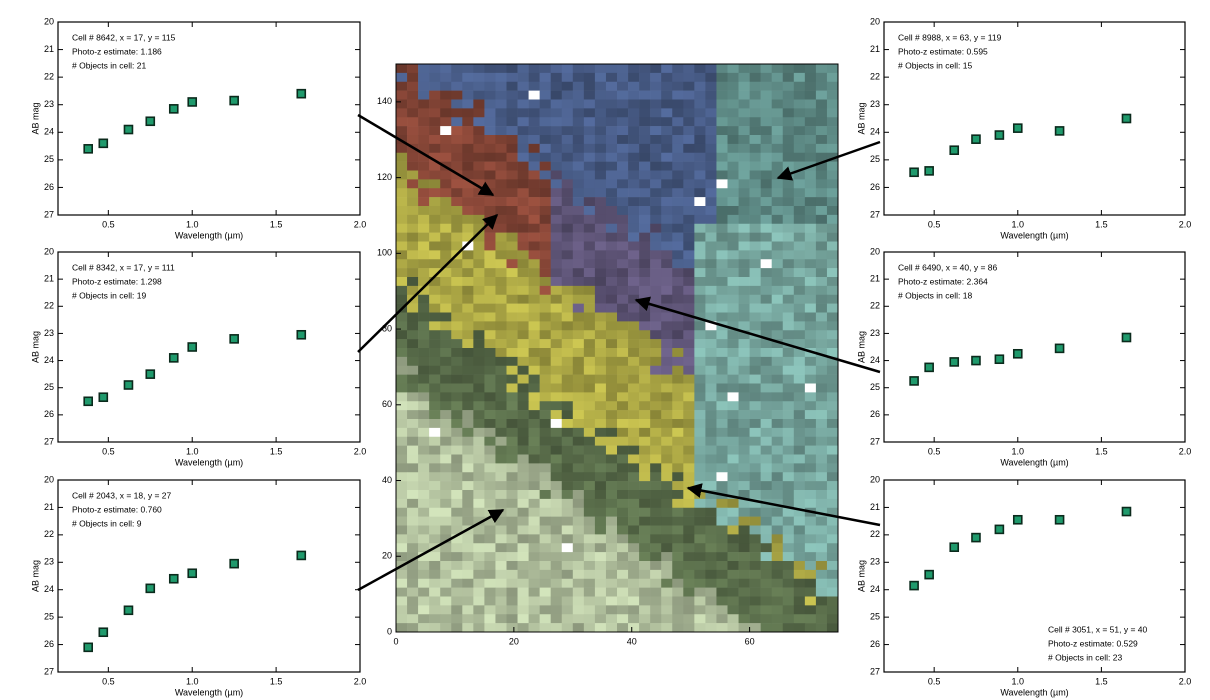 This screenshot has width=1210, height=700. What do you see at coordinates (1185, 224) in the screenshot?
I see `x-tick-label: 2.0` at bounding box center [1185, 224].